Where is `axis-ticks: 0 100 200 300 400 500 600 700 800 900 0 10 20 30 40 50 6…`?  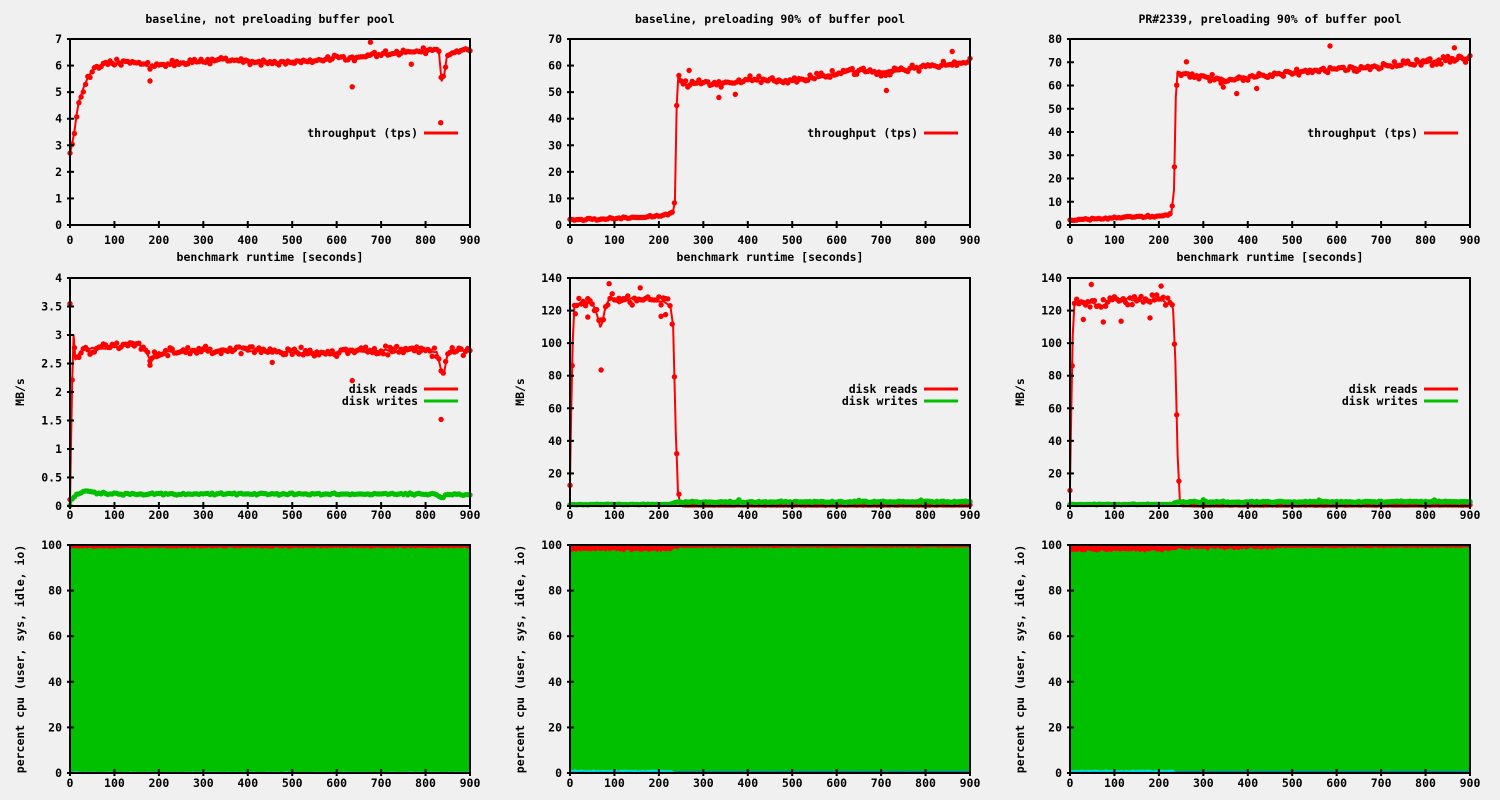
axis-ticks: 0 100 200 300 400 500 600 700 800 900 0 10 20 30 40 50 6… is located at coordinates (1264, 139).